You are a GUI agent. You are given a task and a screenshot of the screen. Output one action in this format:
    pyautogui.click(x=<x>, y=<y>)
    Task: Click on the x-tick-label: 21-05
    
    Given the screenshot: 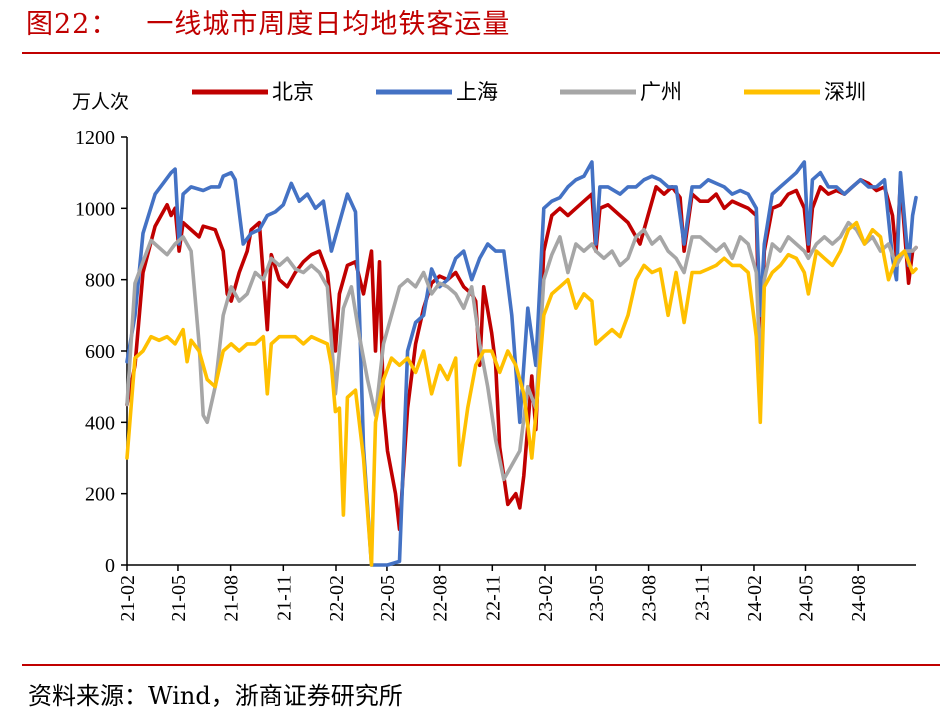 What is the action you would take?
    pyautogui.click(x=179, y=598)
    